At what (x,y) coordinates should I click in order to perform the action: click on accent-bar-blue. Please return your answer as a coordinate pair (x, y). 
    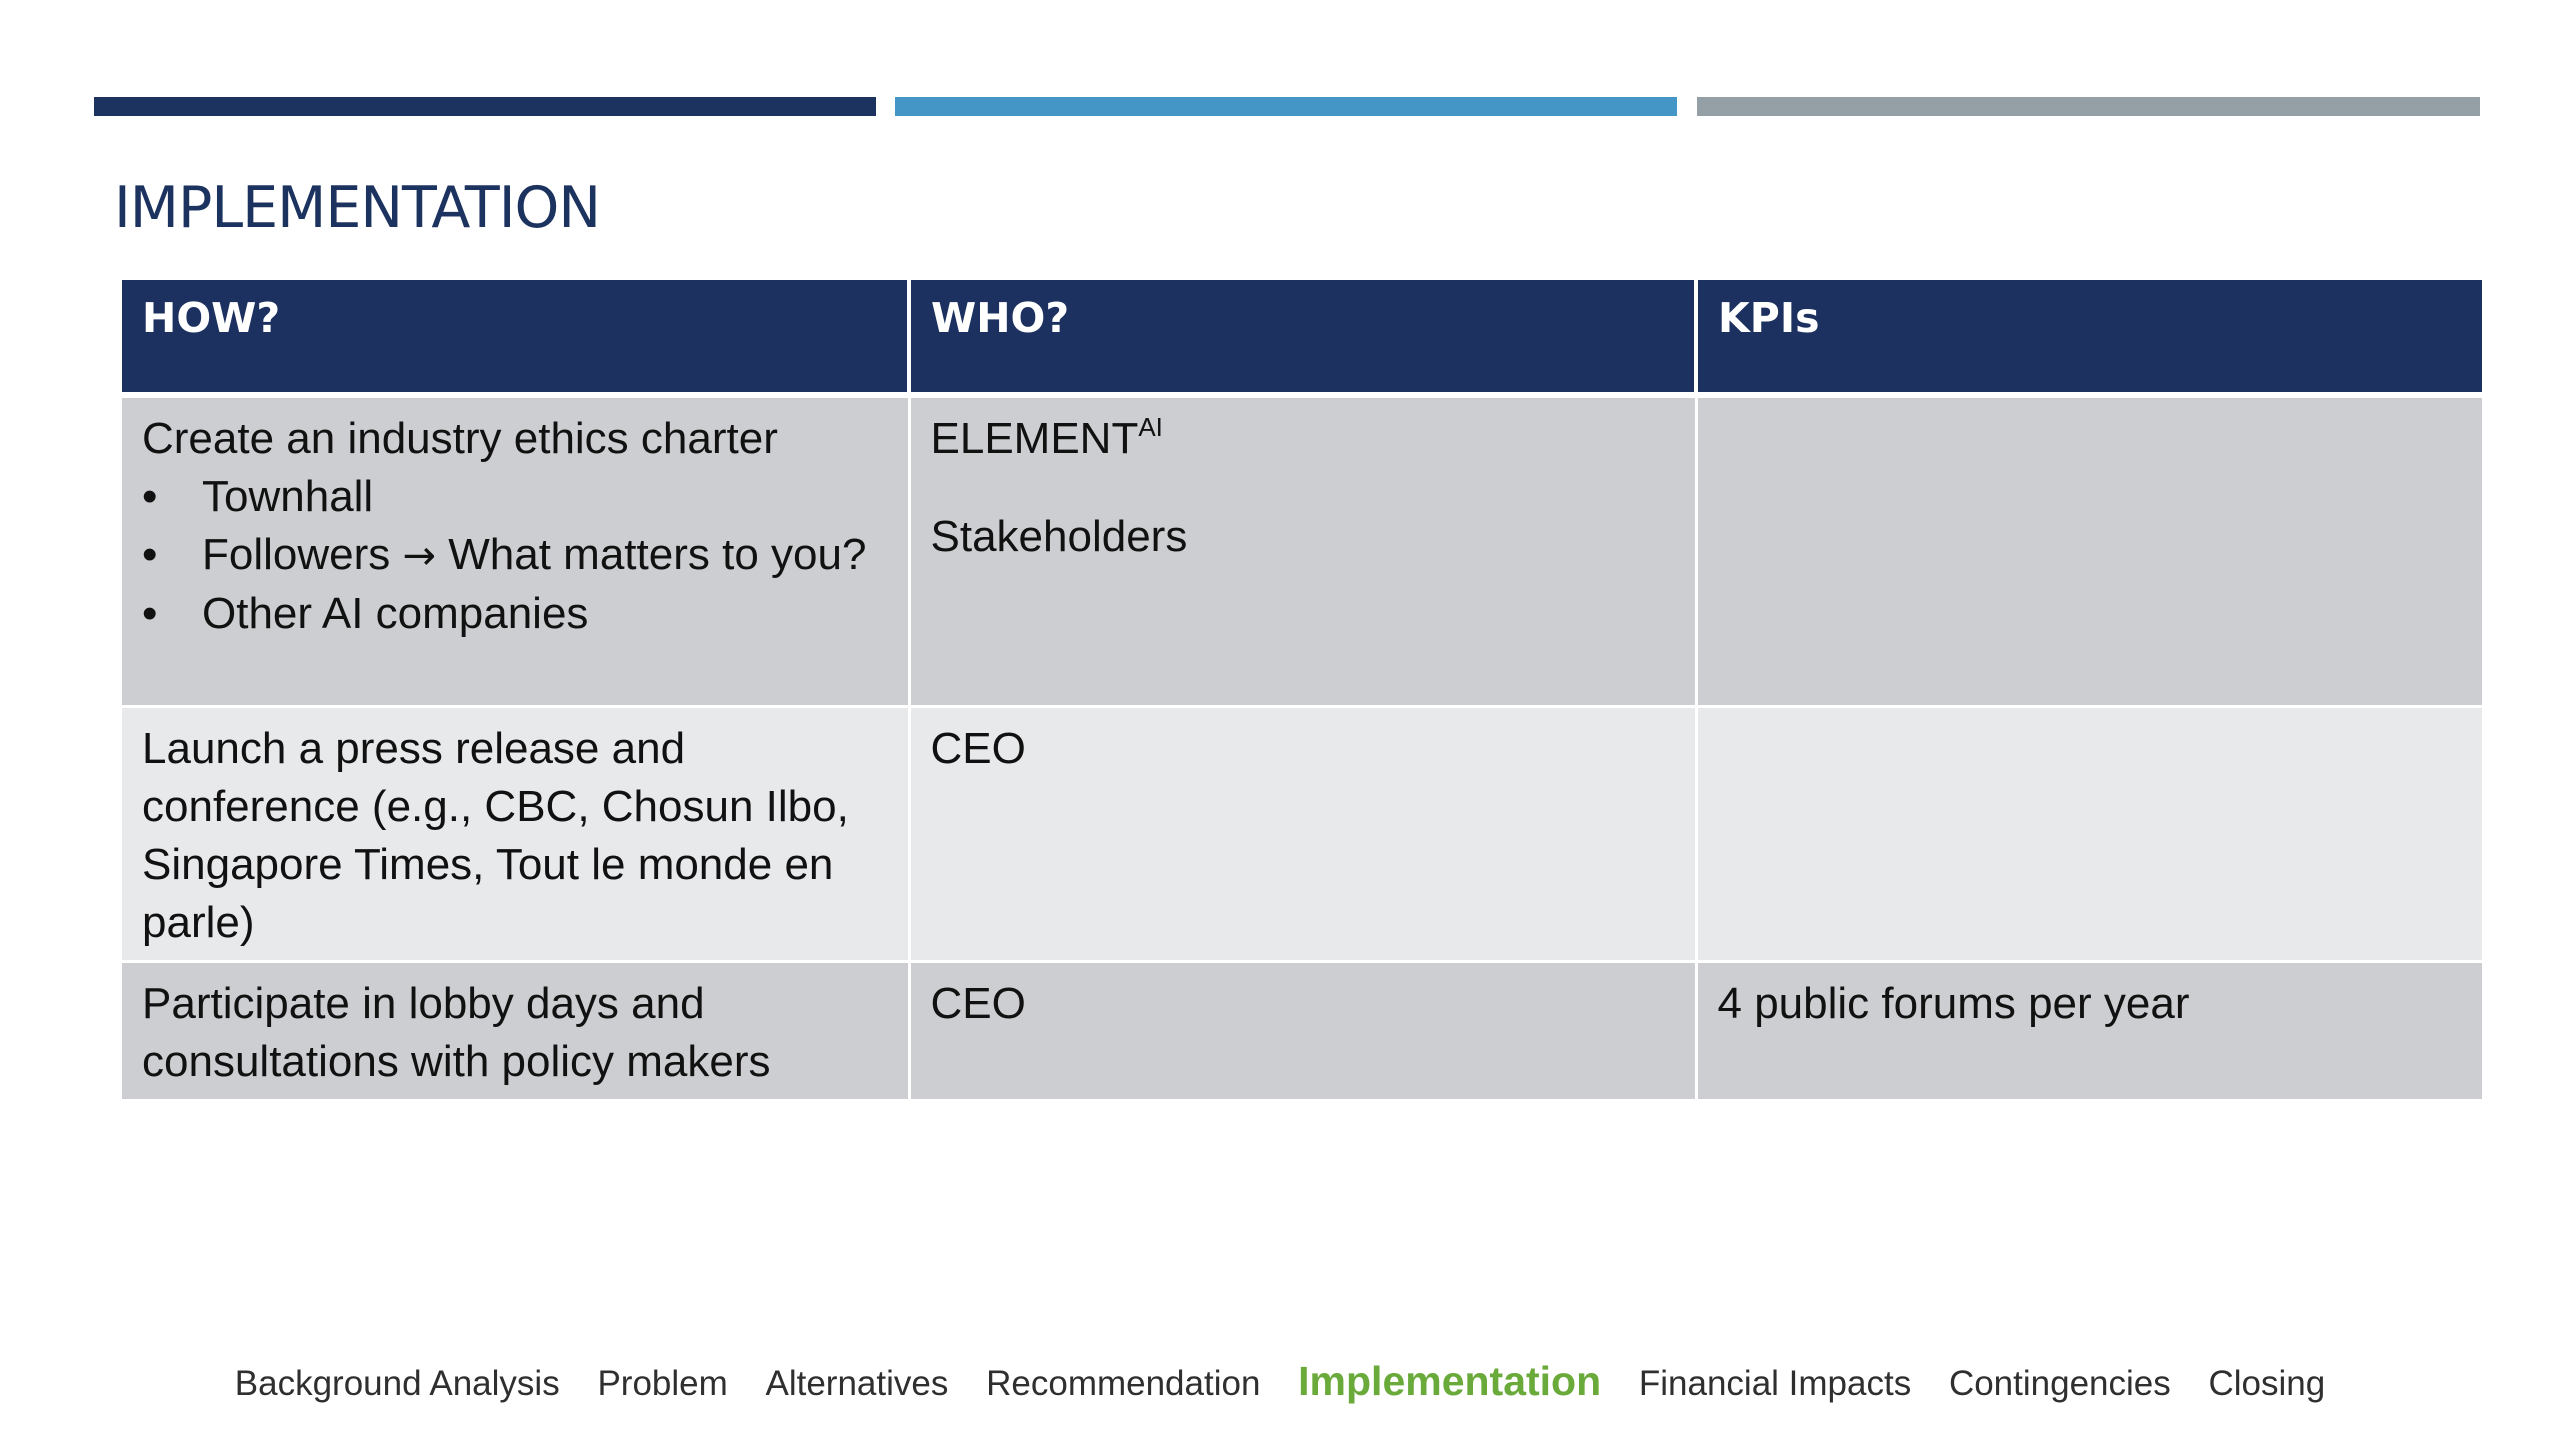
    Looking at the image, I should click on (1286, 106).